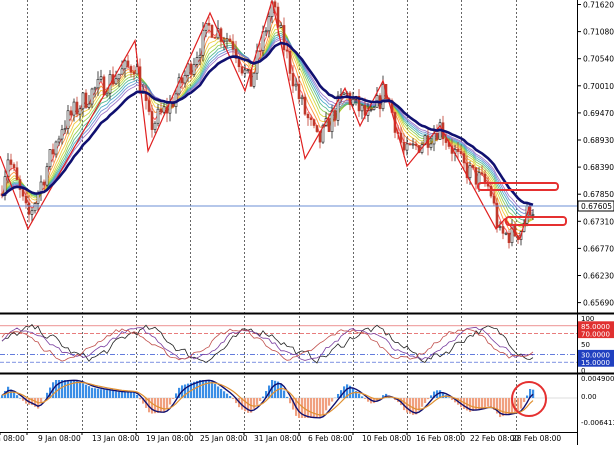 The height and width of the screenshot is (449, 614). Describe the element at coordinates (598, 303) in the screenshot. I see `price-tick-label: 0.65690` at that location.